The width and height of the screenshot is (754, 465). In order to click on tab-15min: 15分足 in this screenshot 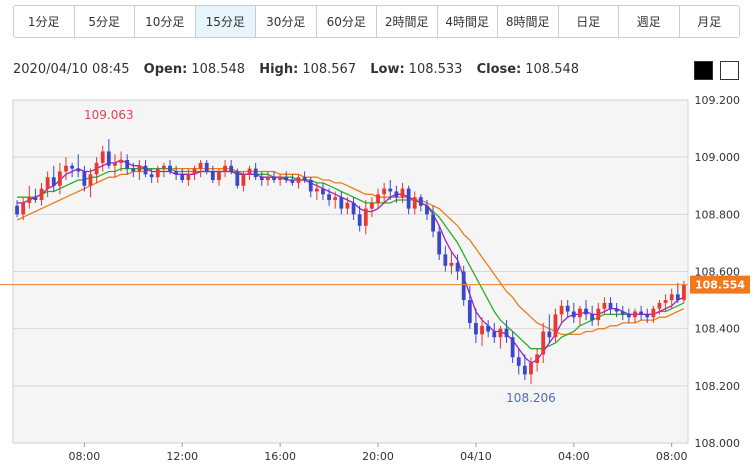, I will do `click(225, 21)`.